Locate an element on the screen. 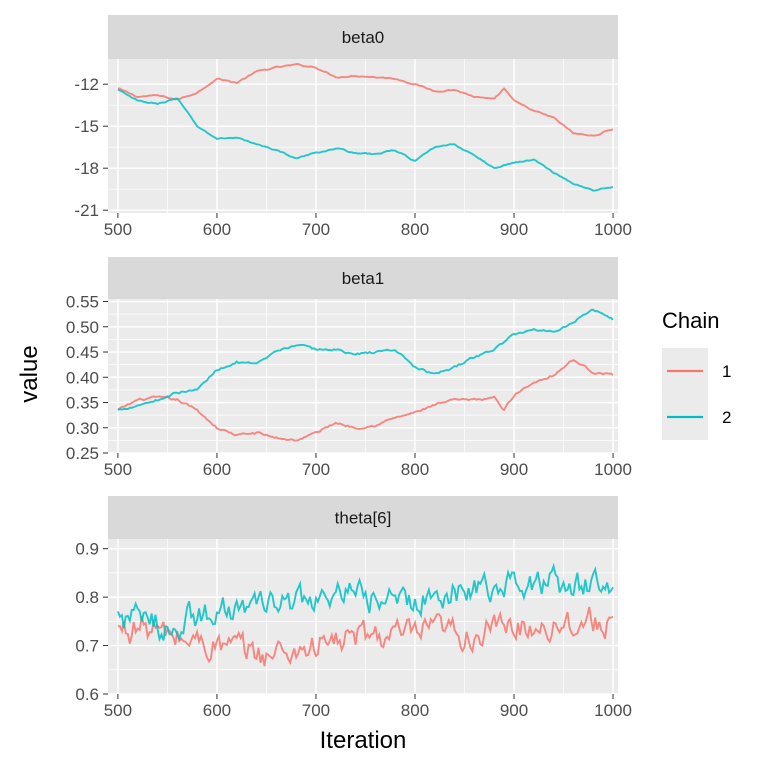 This screenshot has height=773, width=768. panel-1-y-tick-label: -12 is located at coordinates (86, 84).